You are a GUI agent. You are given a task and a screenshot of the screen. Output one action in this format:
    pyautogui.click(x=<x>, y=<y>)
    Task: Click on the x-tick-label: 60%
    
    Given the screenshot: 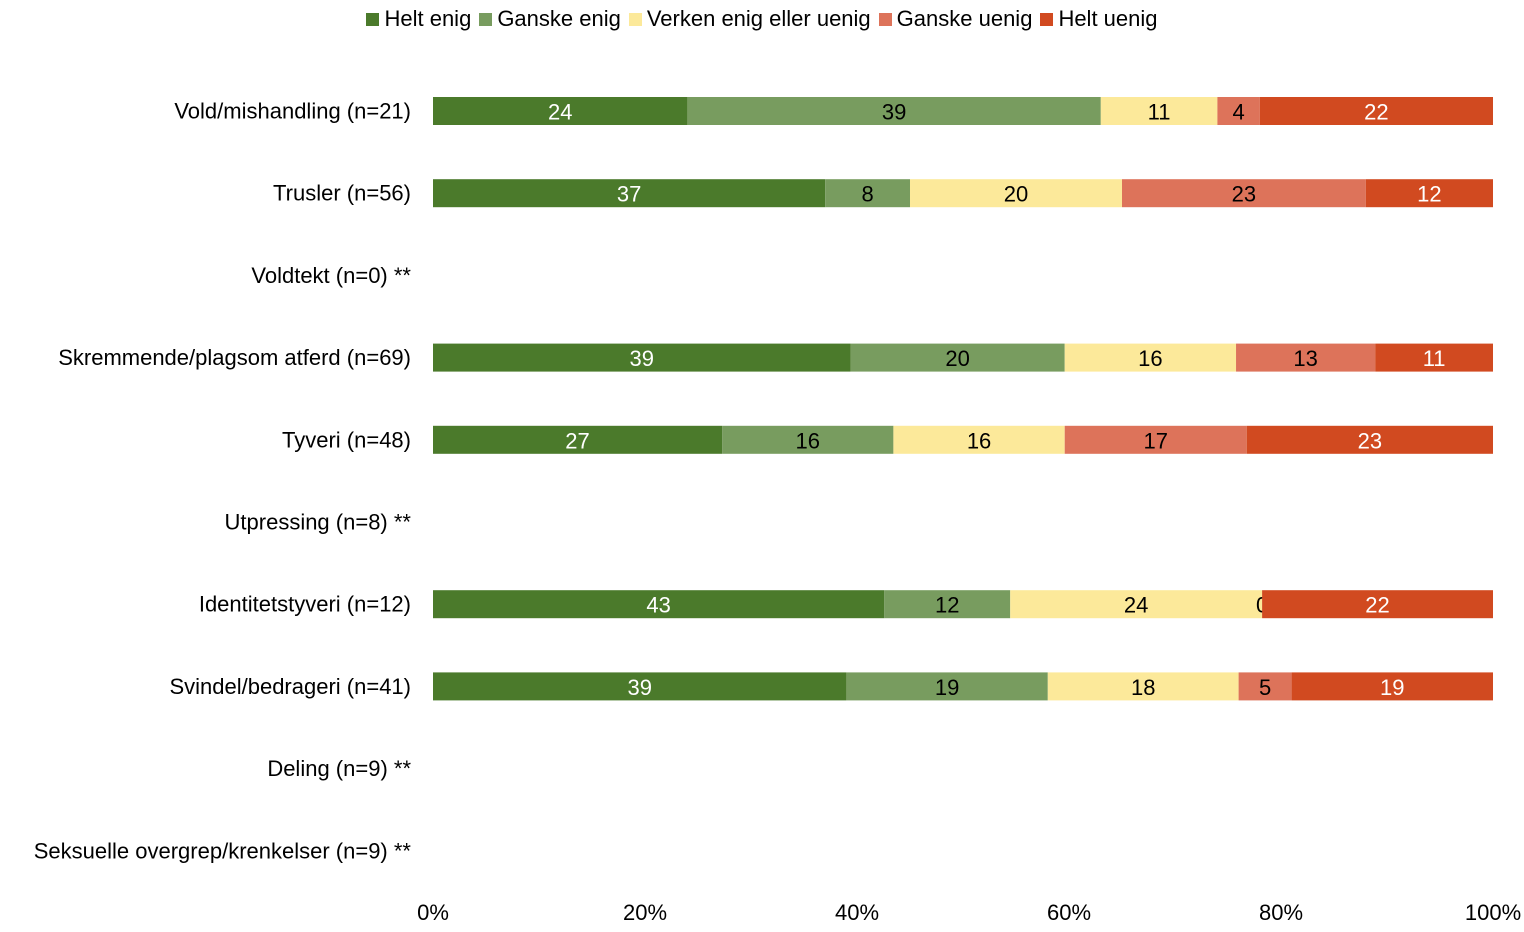 What is the action you would take?
    pyautogui.click(x=1069, y=912)
    